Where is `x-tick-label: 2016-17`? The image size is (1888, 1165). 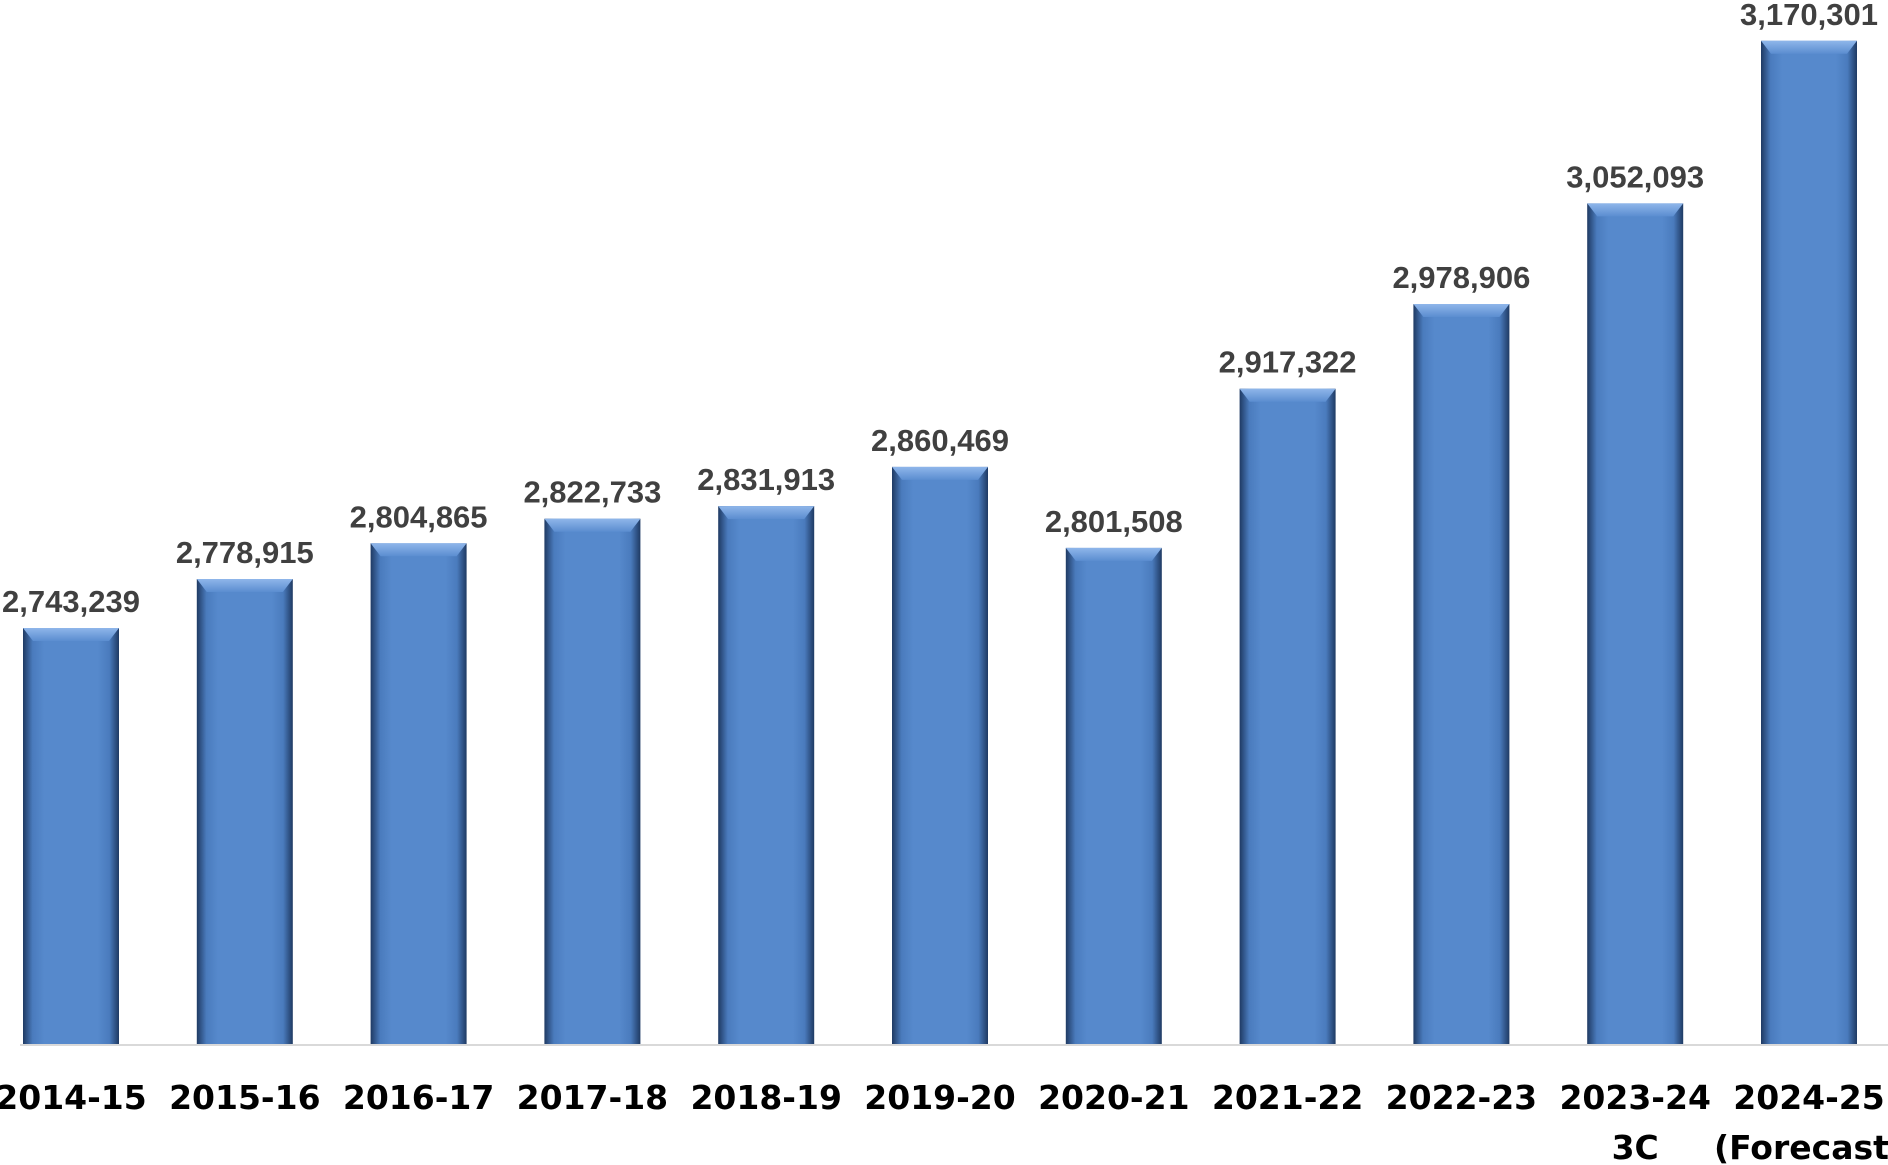 x-tick-label: 2016-17 is located at coordinates (418, 1097).